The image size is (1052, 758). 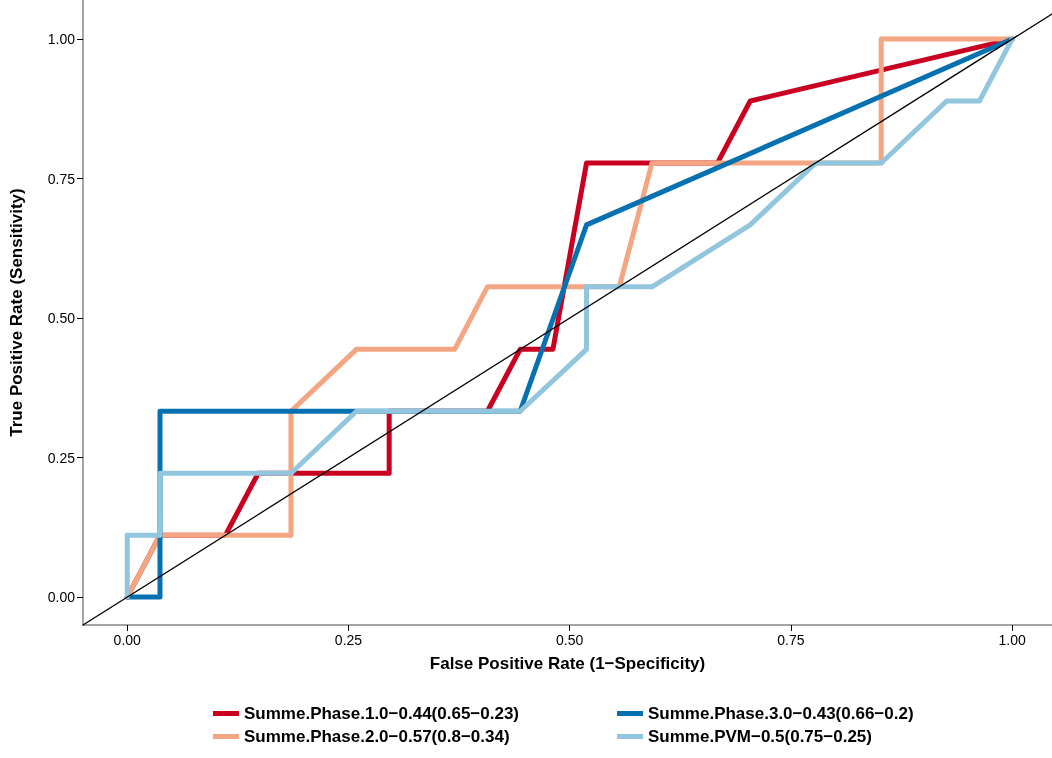 What do you see at coordinates (61, 318) in the screenshot?
I see `y-tick-label: 0.50` at bounding box center [61, 318].